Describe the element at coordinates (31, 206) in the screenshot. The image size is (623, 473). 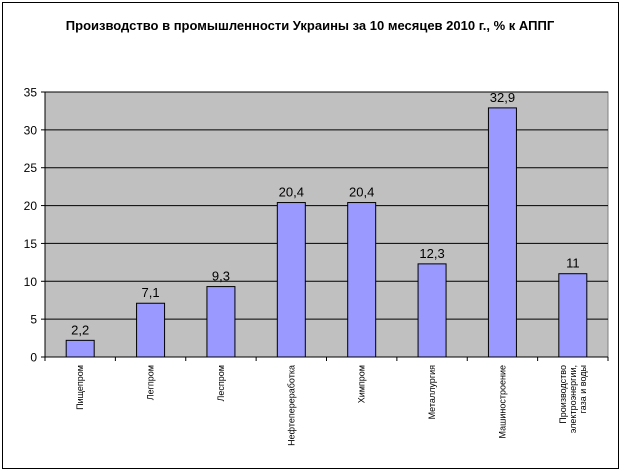
I see `y-tick-label: 20` at that location.